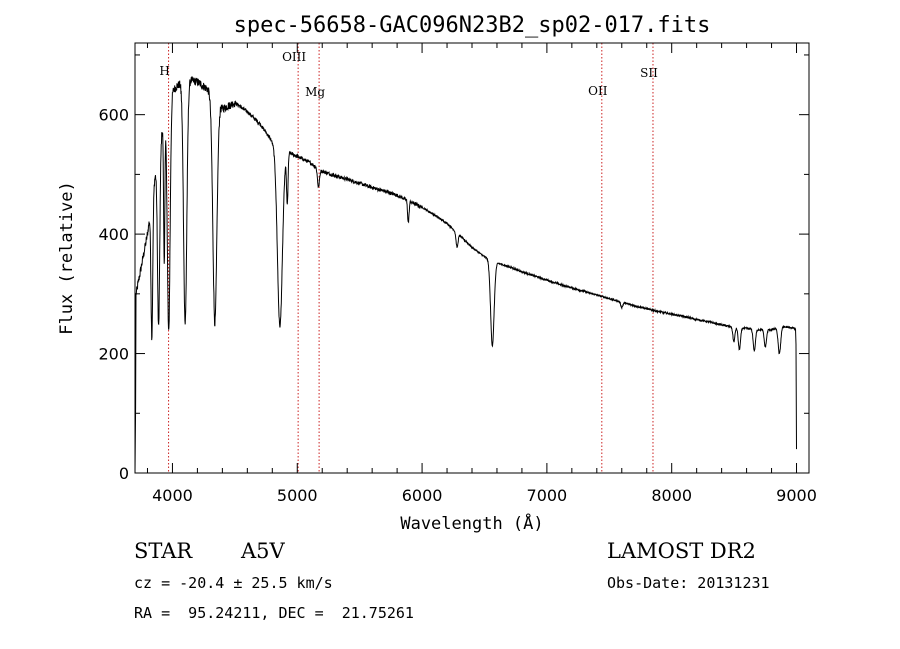 The image size is (900, 649). What do you see at coordinates (164, 71) in the screenshot?
I see `emission-label-h: H` at bounding box center [164, 71].